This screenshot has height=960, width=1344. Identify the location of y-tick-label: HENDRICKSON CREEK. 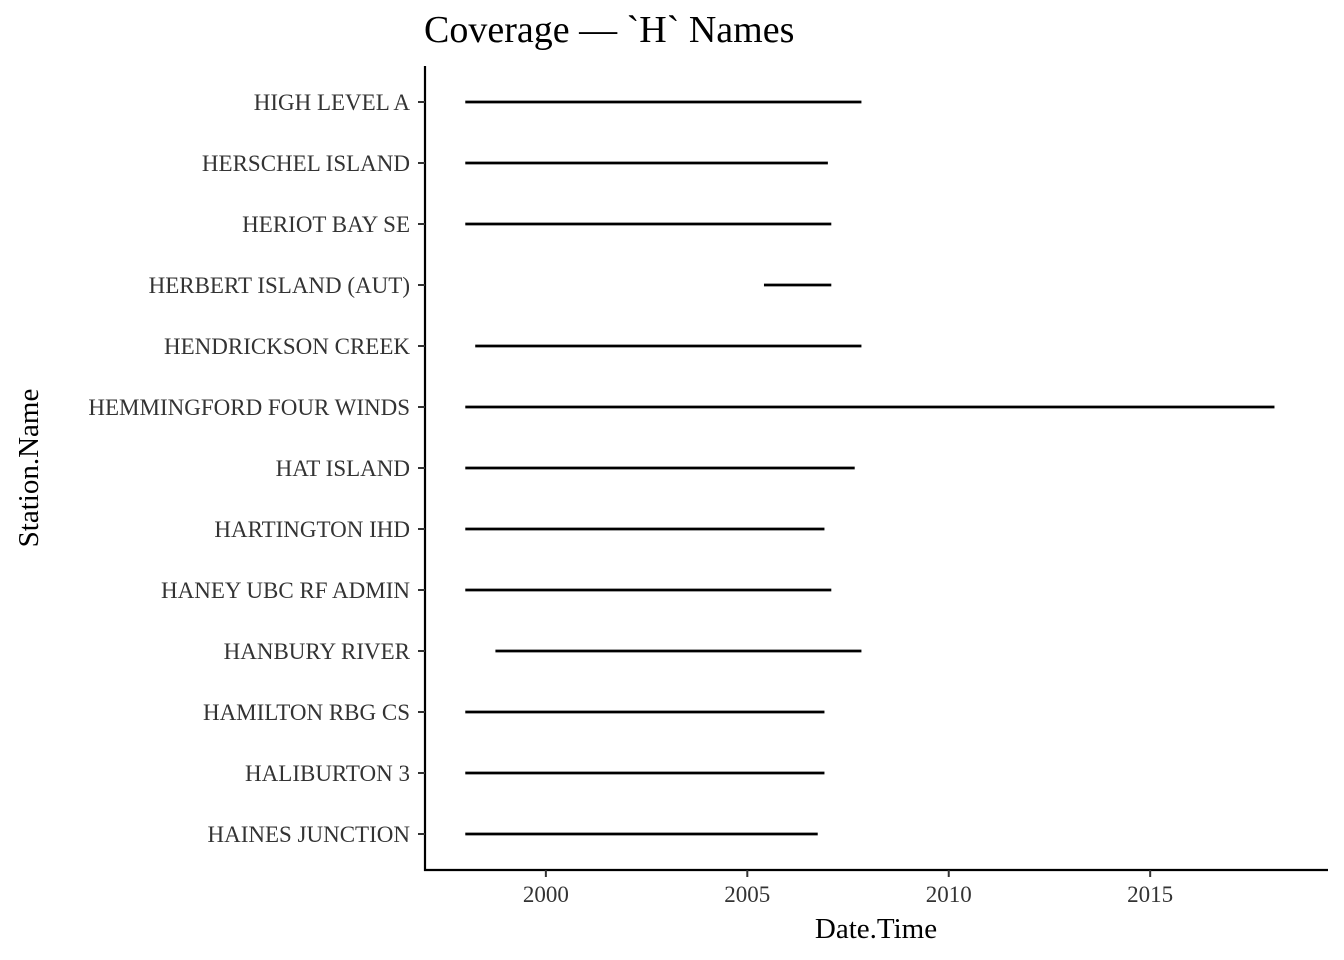
(287, 346).